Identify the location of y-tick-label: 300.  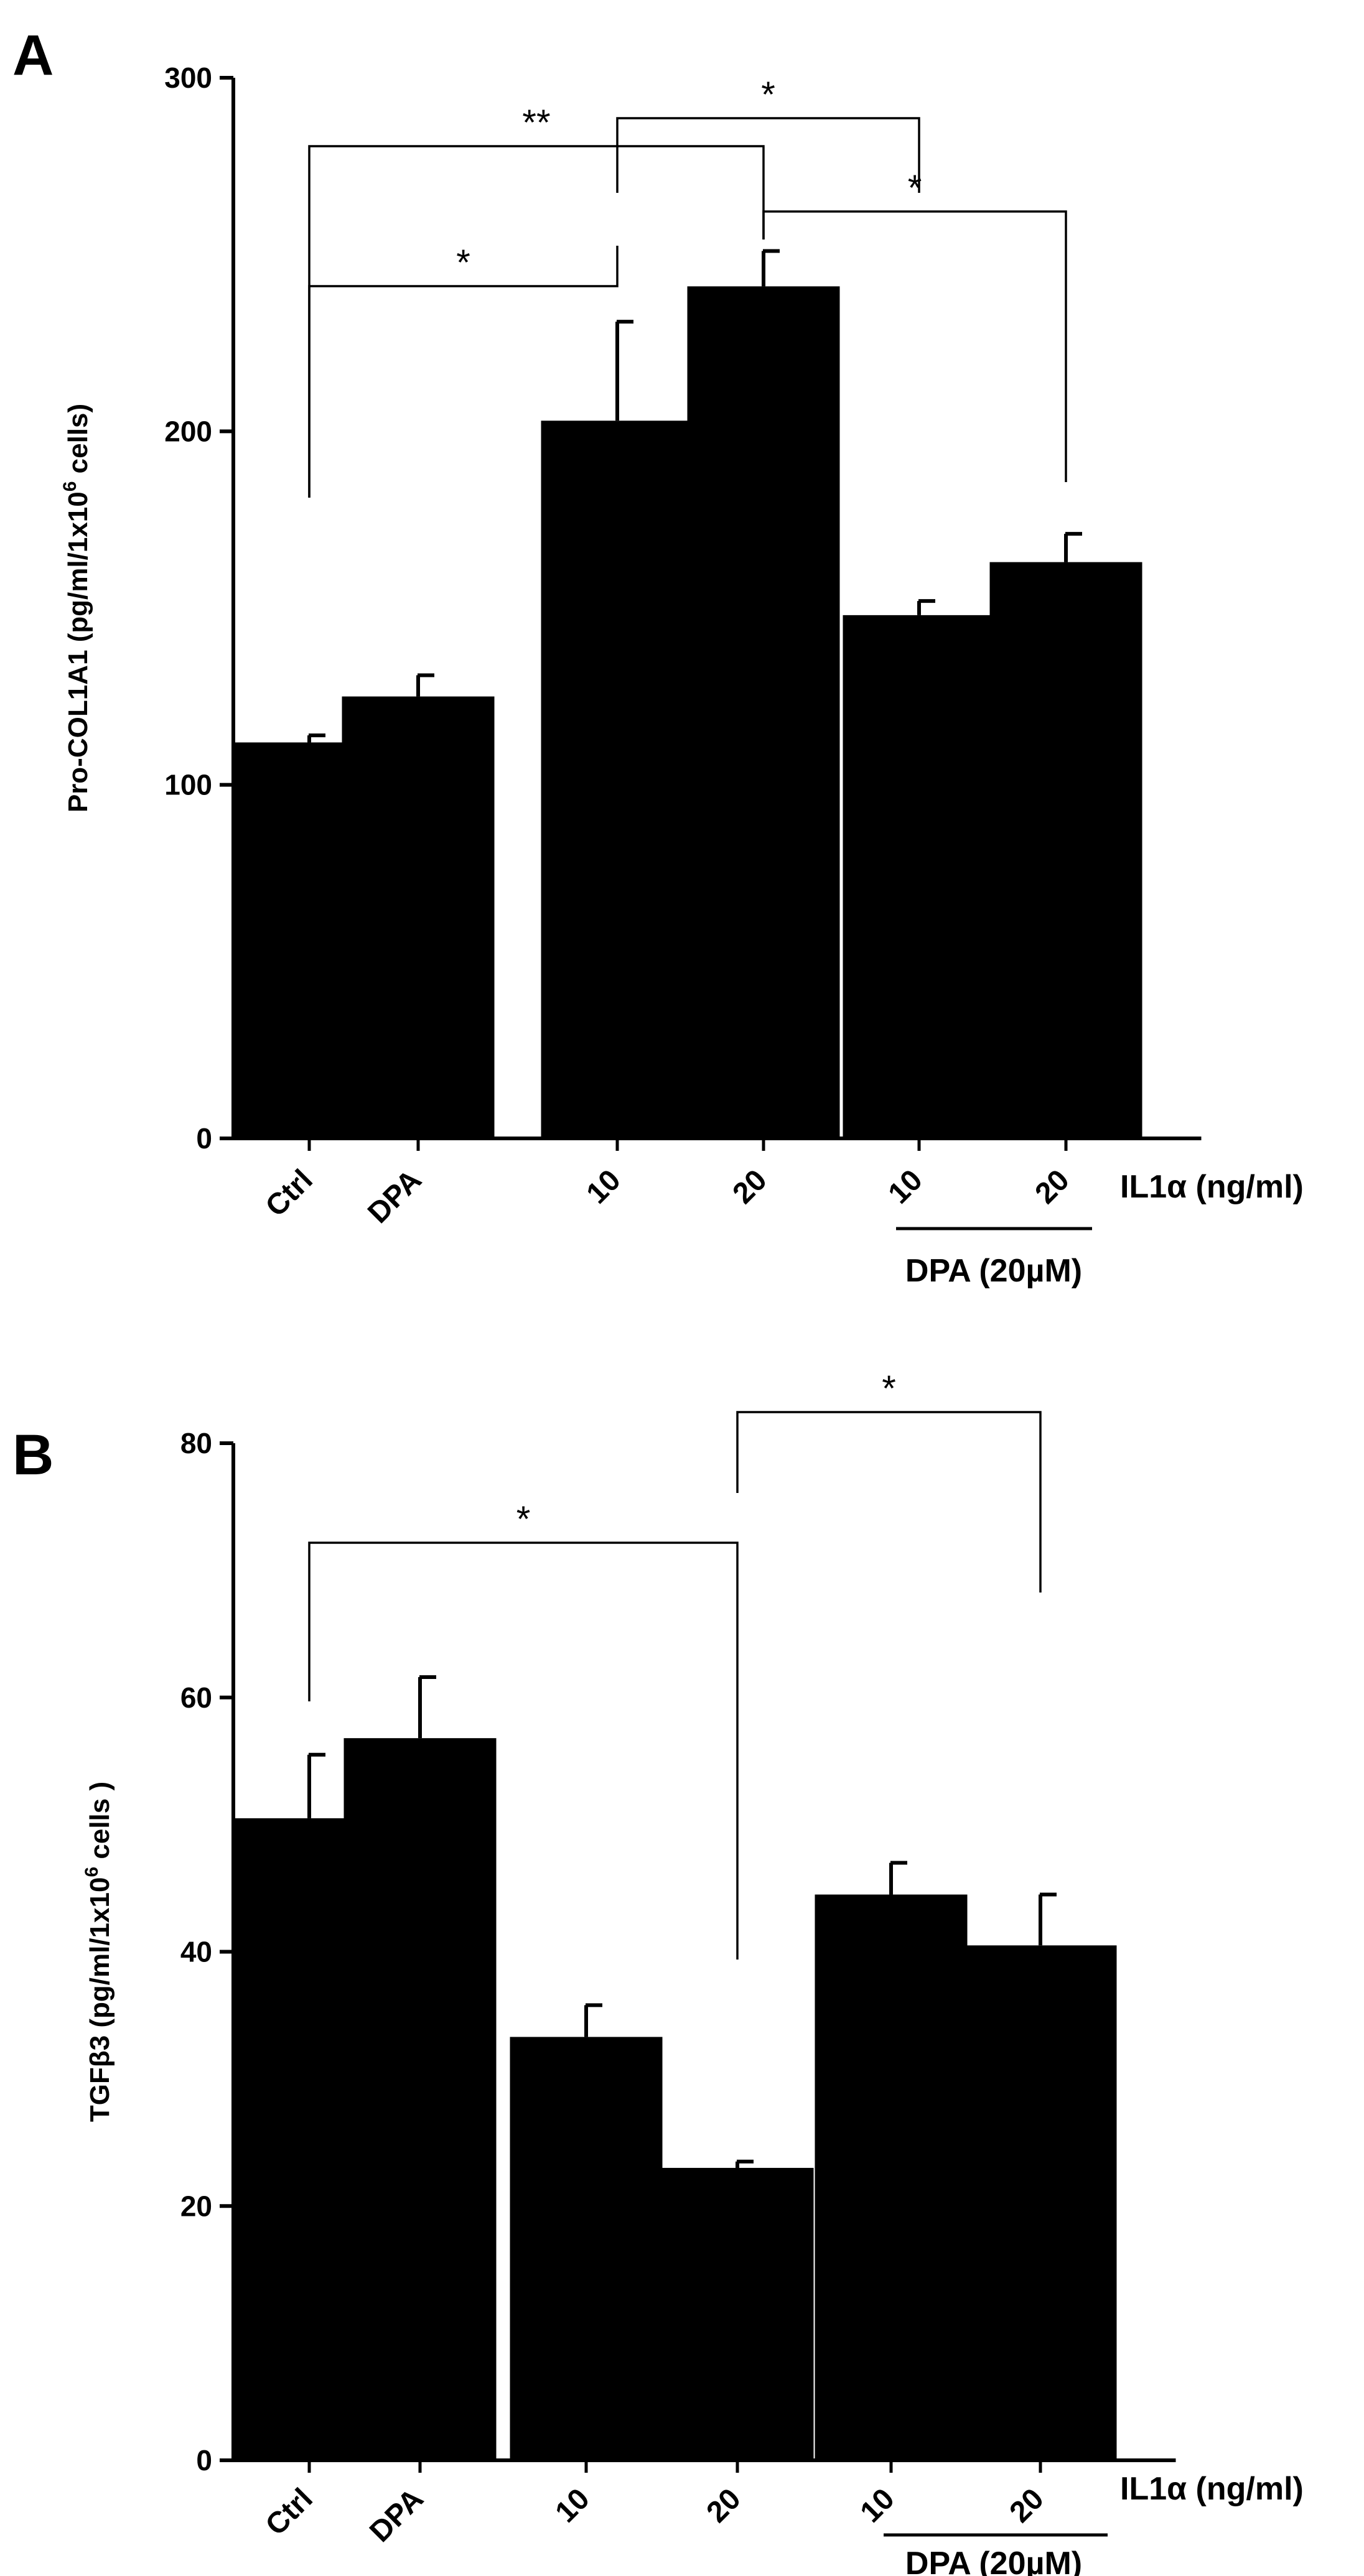
(188, 78).